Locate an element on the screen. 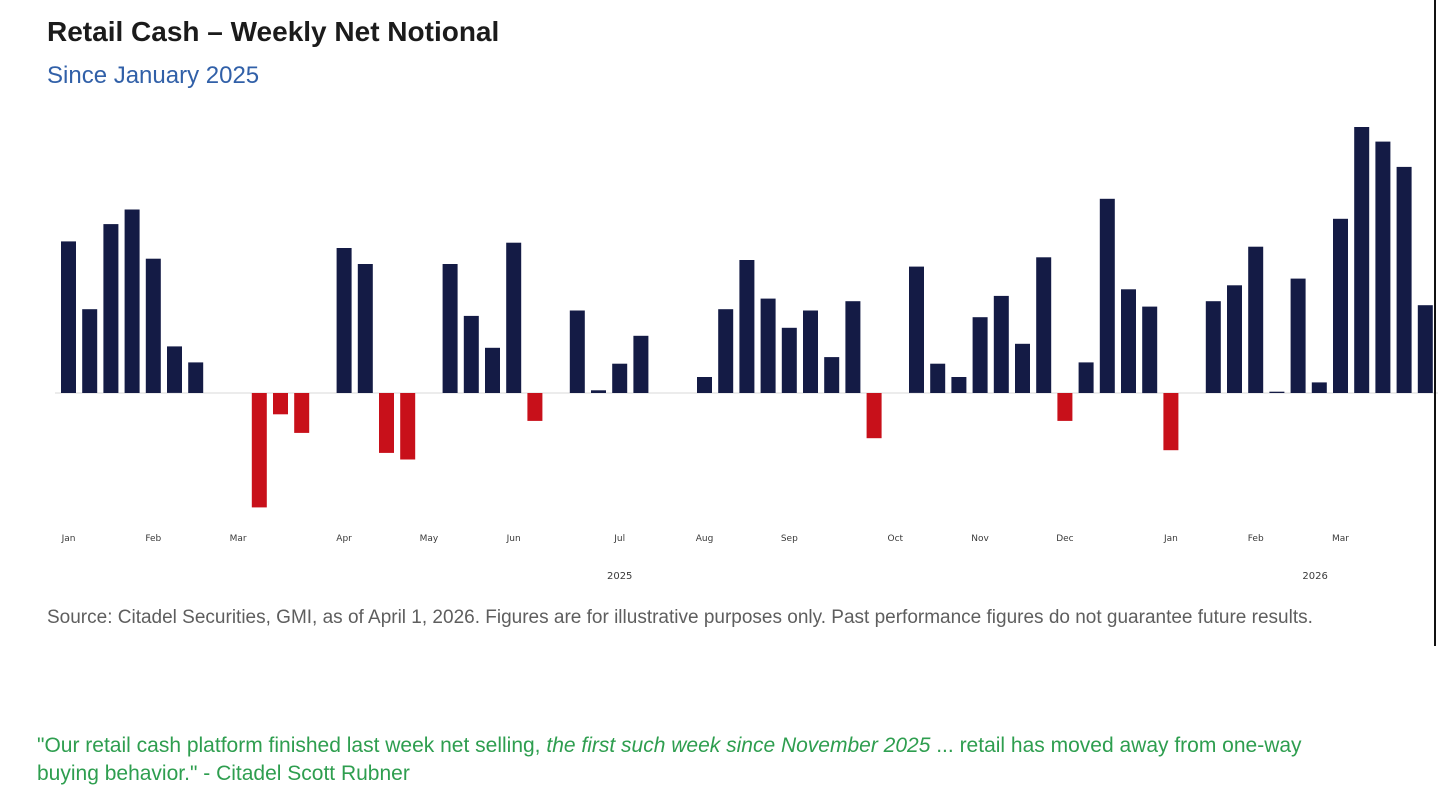 The width and height of the screenshot is (1456, 790). month-tick-label: May is located at coordinates (429, 539).